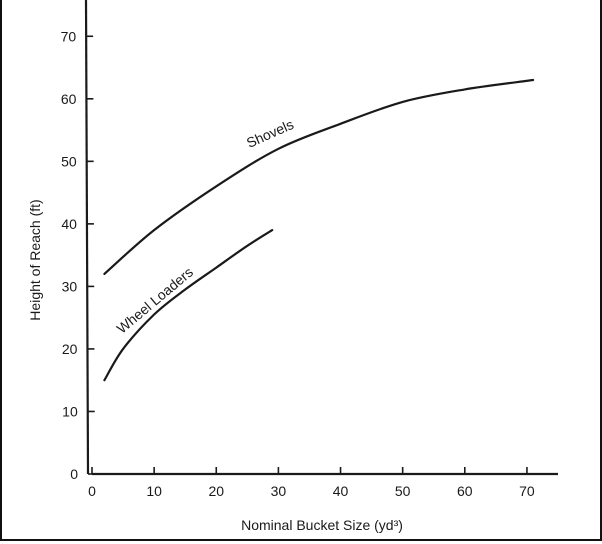 The height and width of the screenshot is (544, 602). Describe the element at coordinates (92, 491) in the screenshot. I see `x-tick-label: 0` at that location.